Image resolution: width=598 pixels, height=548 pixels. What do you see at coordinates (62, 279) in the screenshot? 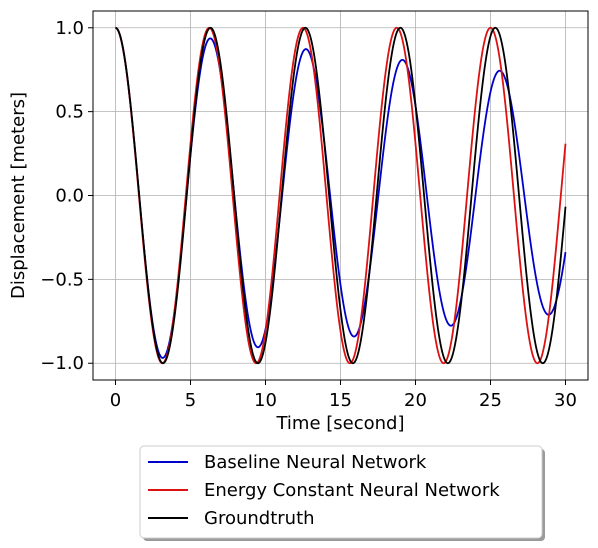
I see `y-tick-label: −0.5` at bounding box center [62, 279].